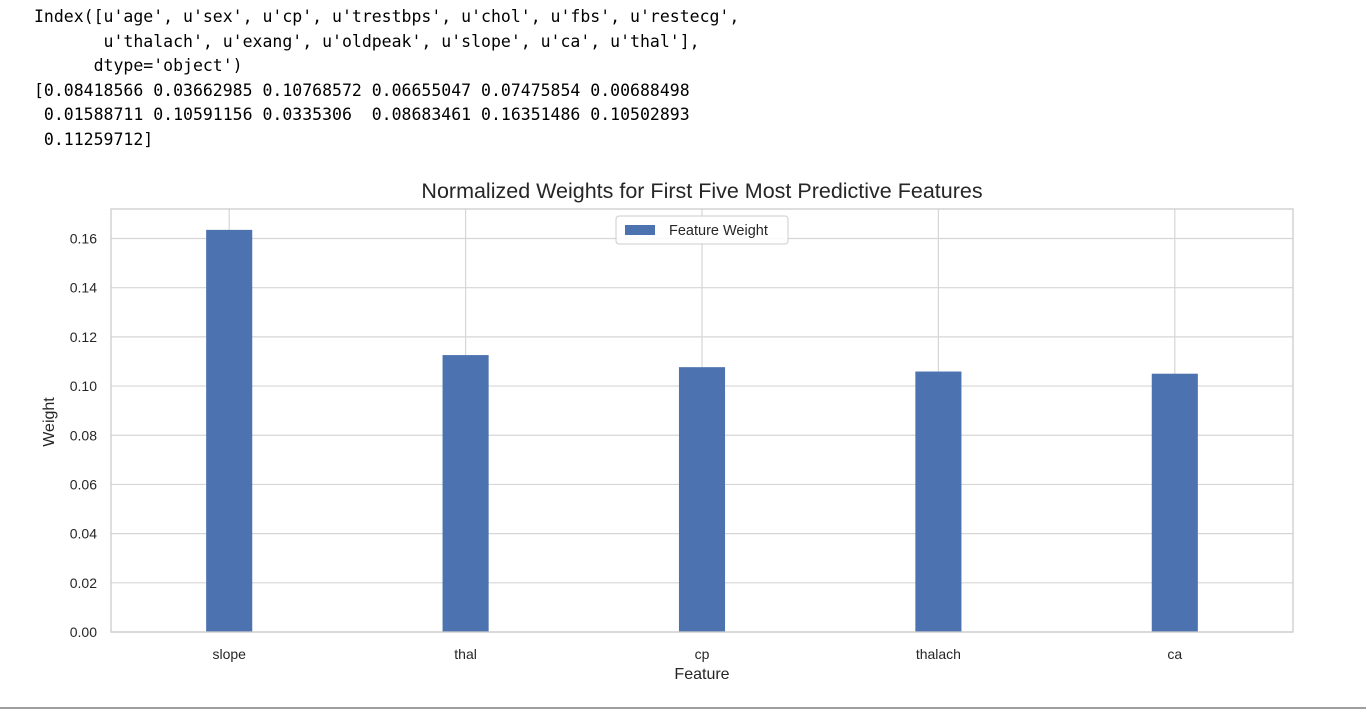 This screenshot has height=709, width=1366. I want to click on x-axis-label: Feature, so click(701, 674).